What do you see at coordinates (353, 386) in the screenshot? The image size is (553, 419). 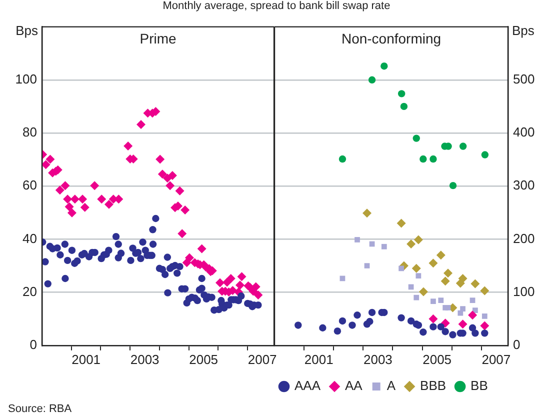 I see `legend-label: AA` at bounding box center [353, 386].